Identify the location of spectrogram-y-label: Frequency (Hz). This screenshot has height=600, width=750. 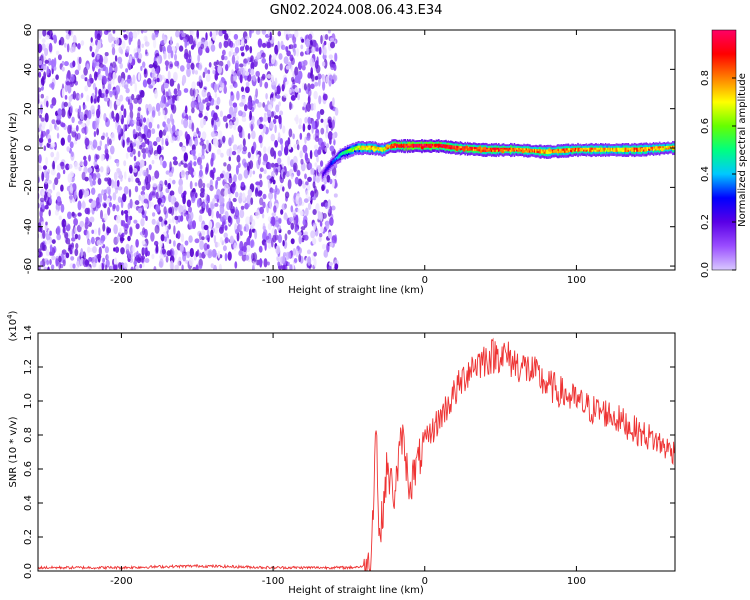
(13, 150).